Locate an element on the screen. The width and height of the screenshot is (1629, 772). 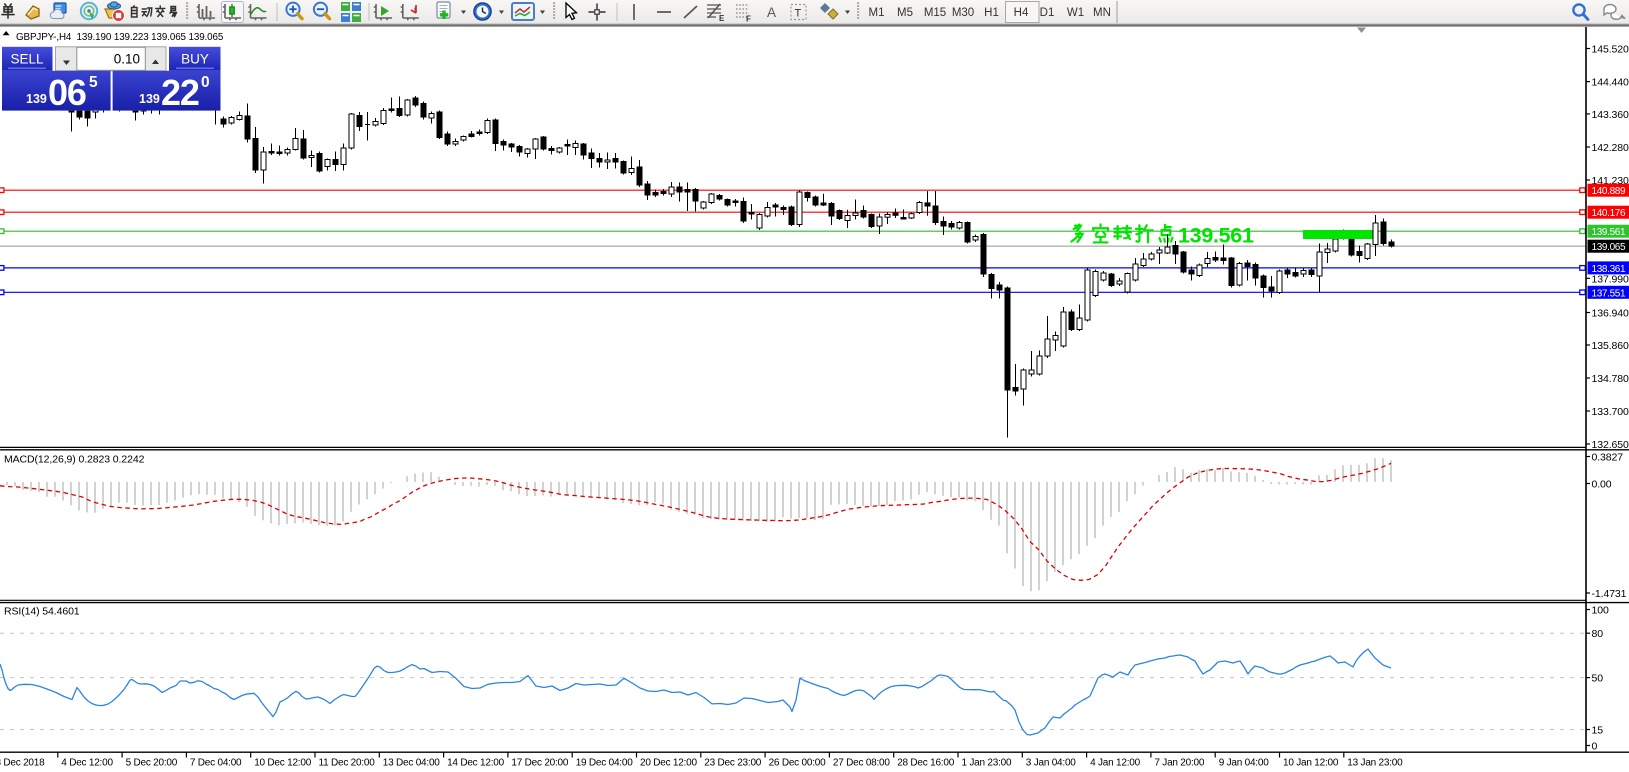
svg-text: 20 Dec 12:00 is located at coordinates (669, 763).